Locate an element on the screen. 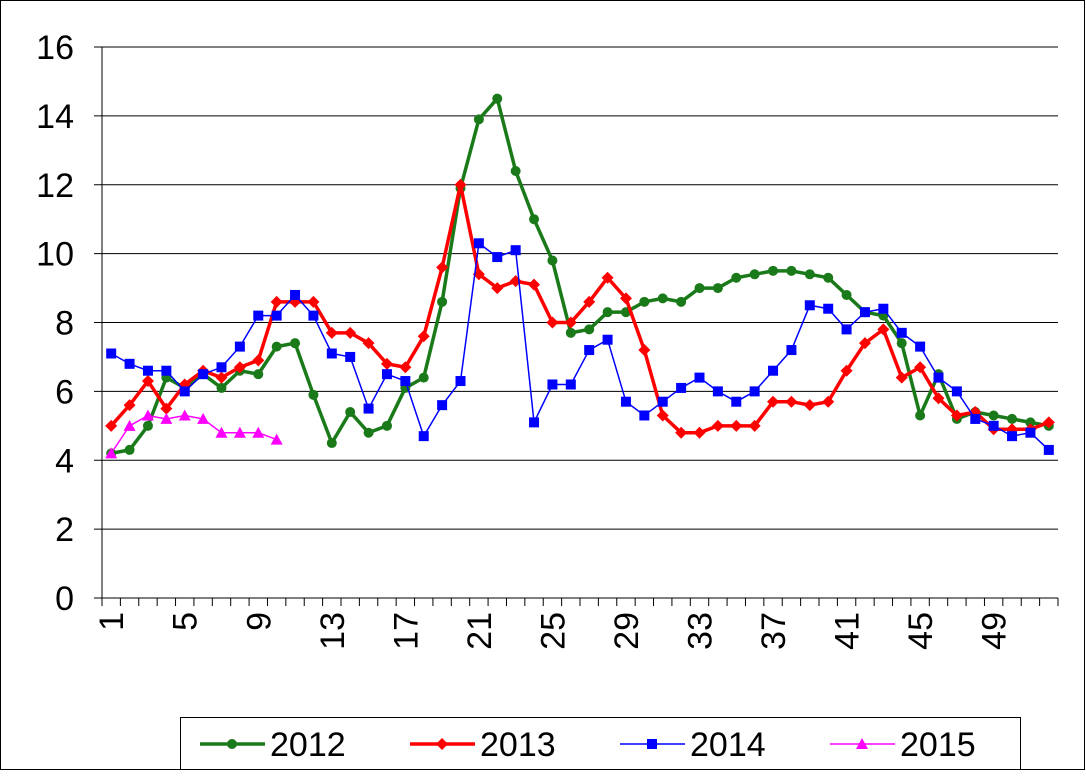 This screenshot has height=776, width=1086. x-tick-label: 37 is located at coordinates (774, 631).